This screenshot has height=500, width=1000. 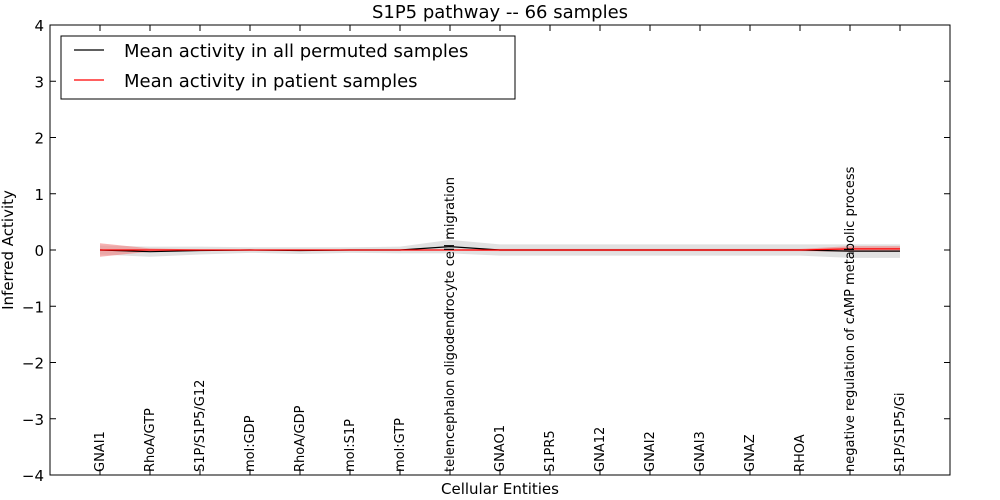 I want to click on x-category-label: S1P/S1P5/G12, so click(x=200, y=426).